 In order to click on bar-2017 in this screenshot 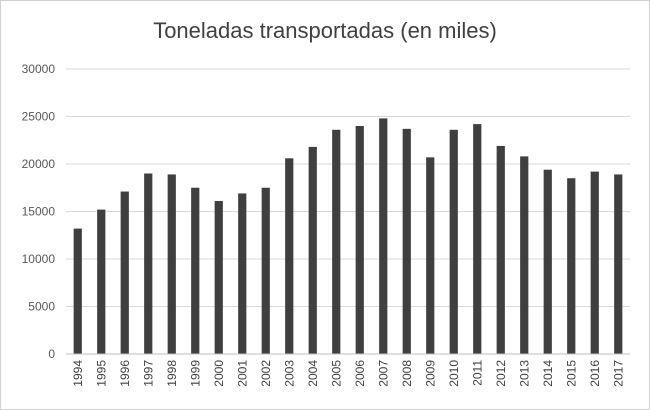, I will do `click(618, 264)`.